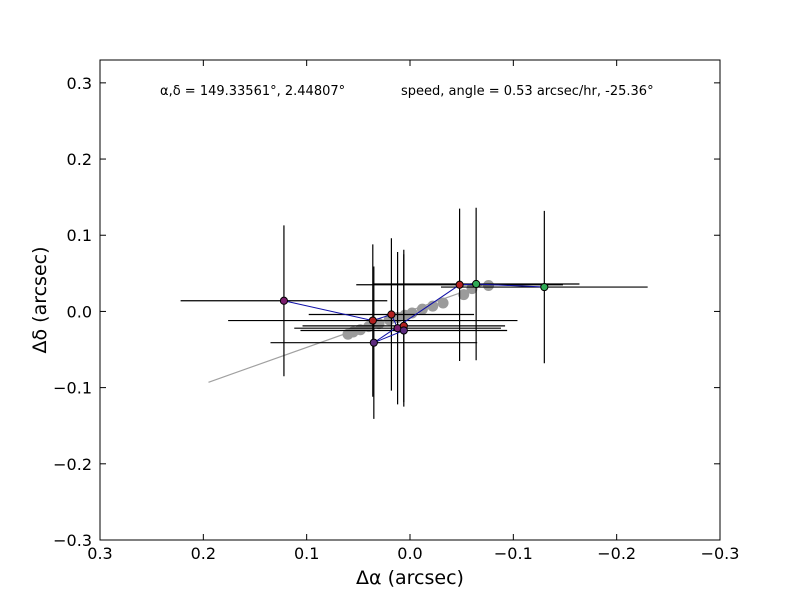 This screenshot has height=600, width=800. Describe the element at coordinates (409, 553) in the screenshot. I see `x-tick-label: 0.0` at that location.